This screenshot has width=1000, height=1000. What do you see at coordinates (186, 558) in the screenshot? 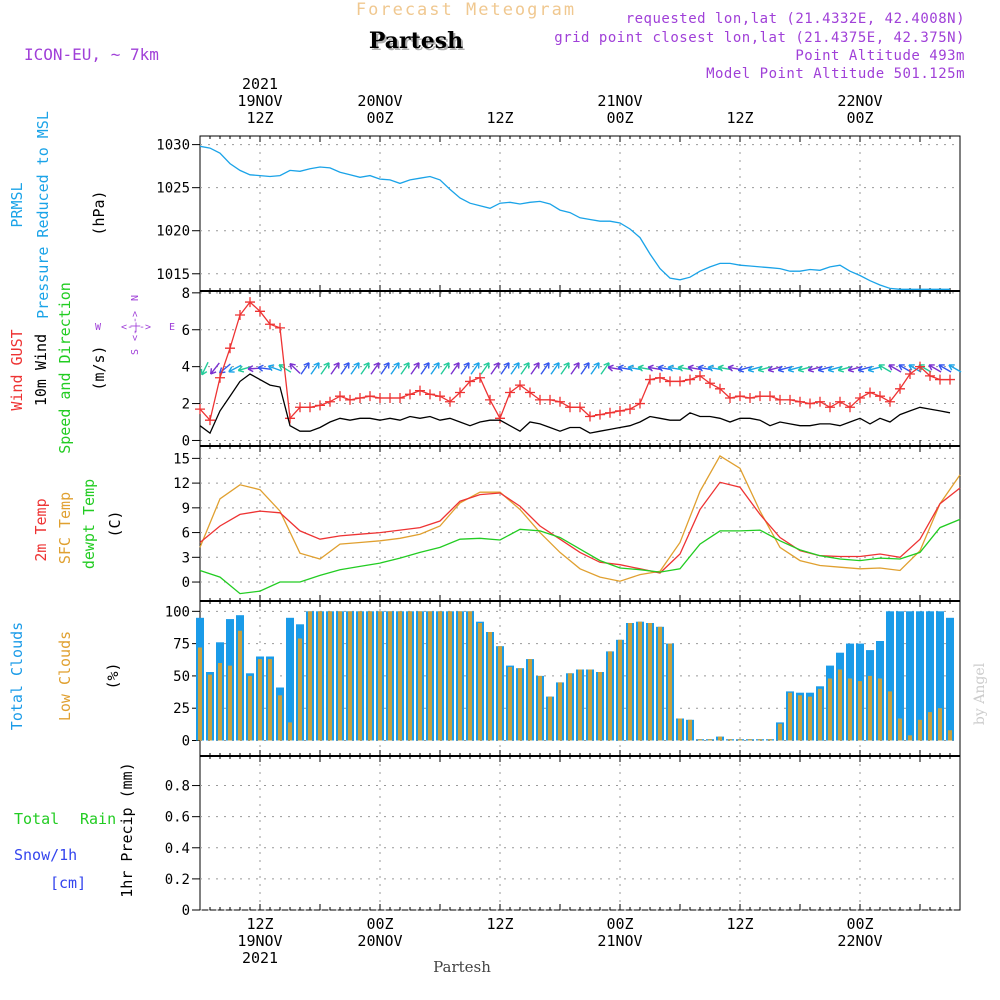
I see `temp-ytick-label: 3` at bounding box center [186, 558].